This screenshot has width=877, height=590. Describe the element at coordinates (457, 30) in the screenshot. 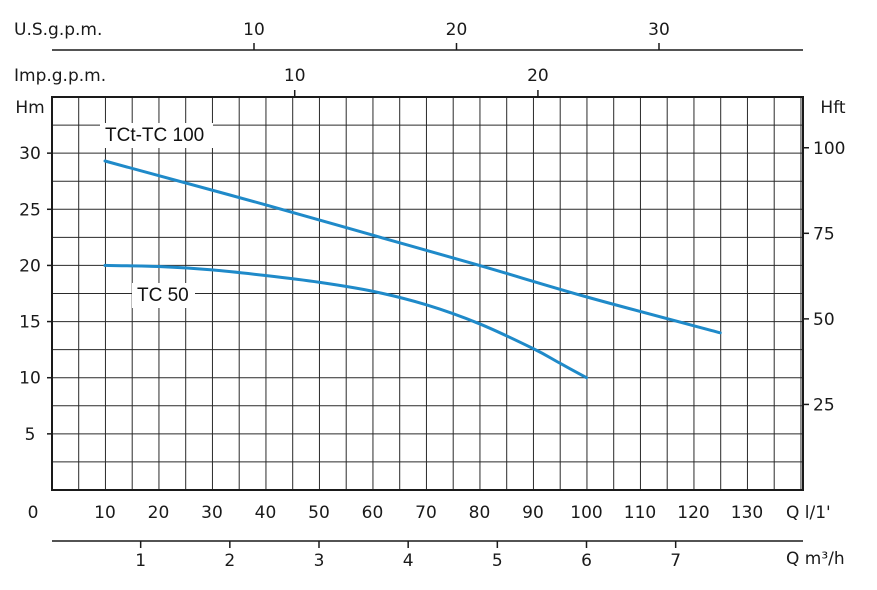

I see `usgpm-tick-label: 20` at that location.